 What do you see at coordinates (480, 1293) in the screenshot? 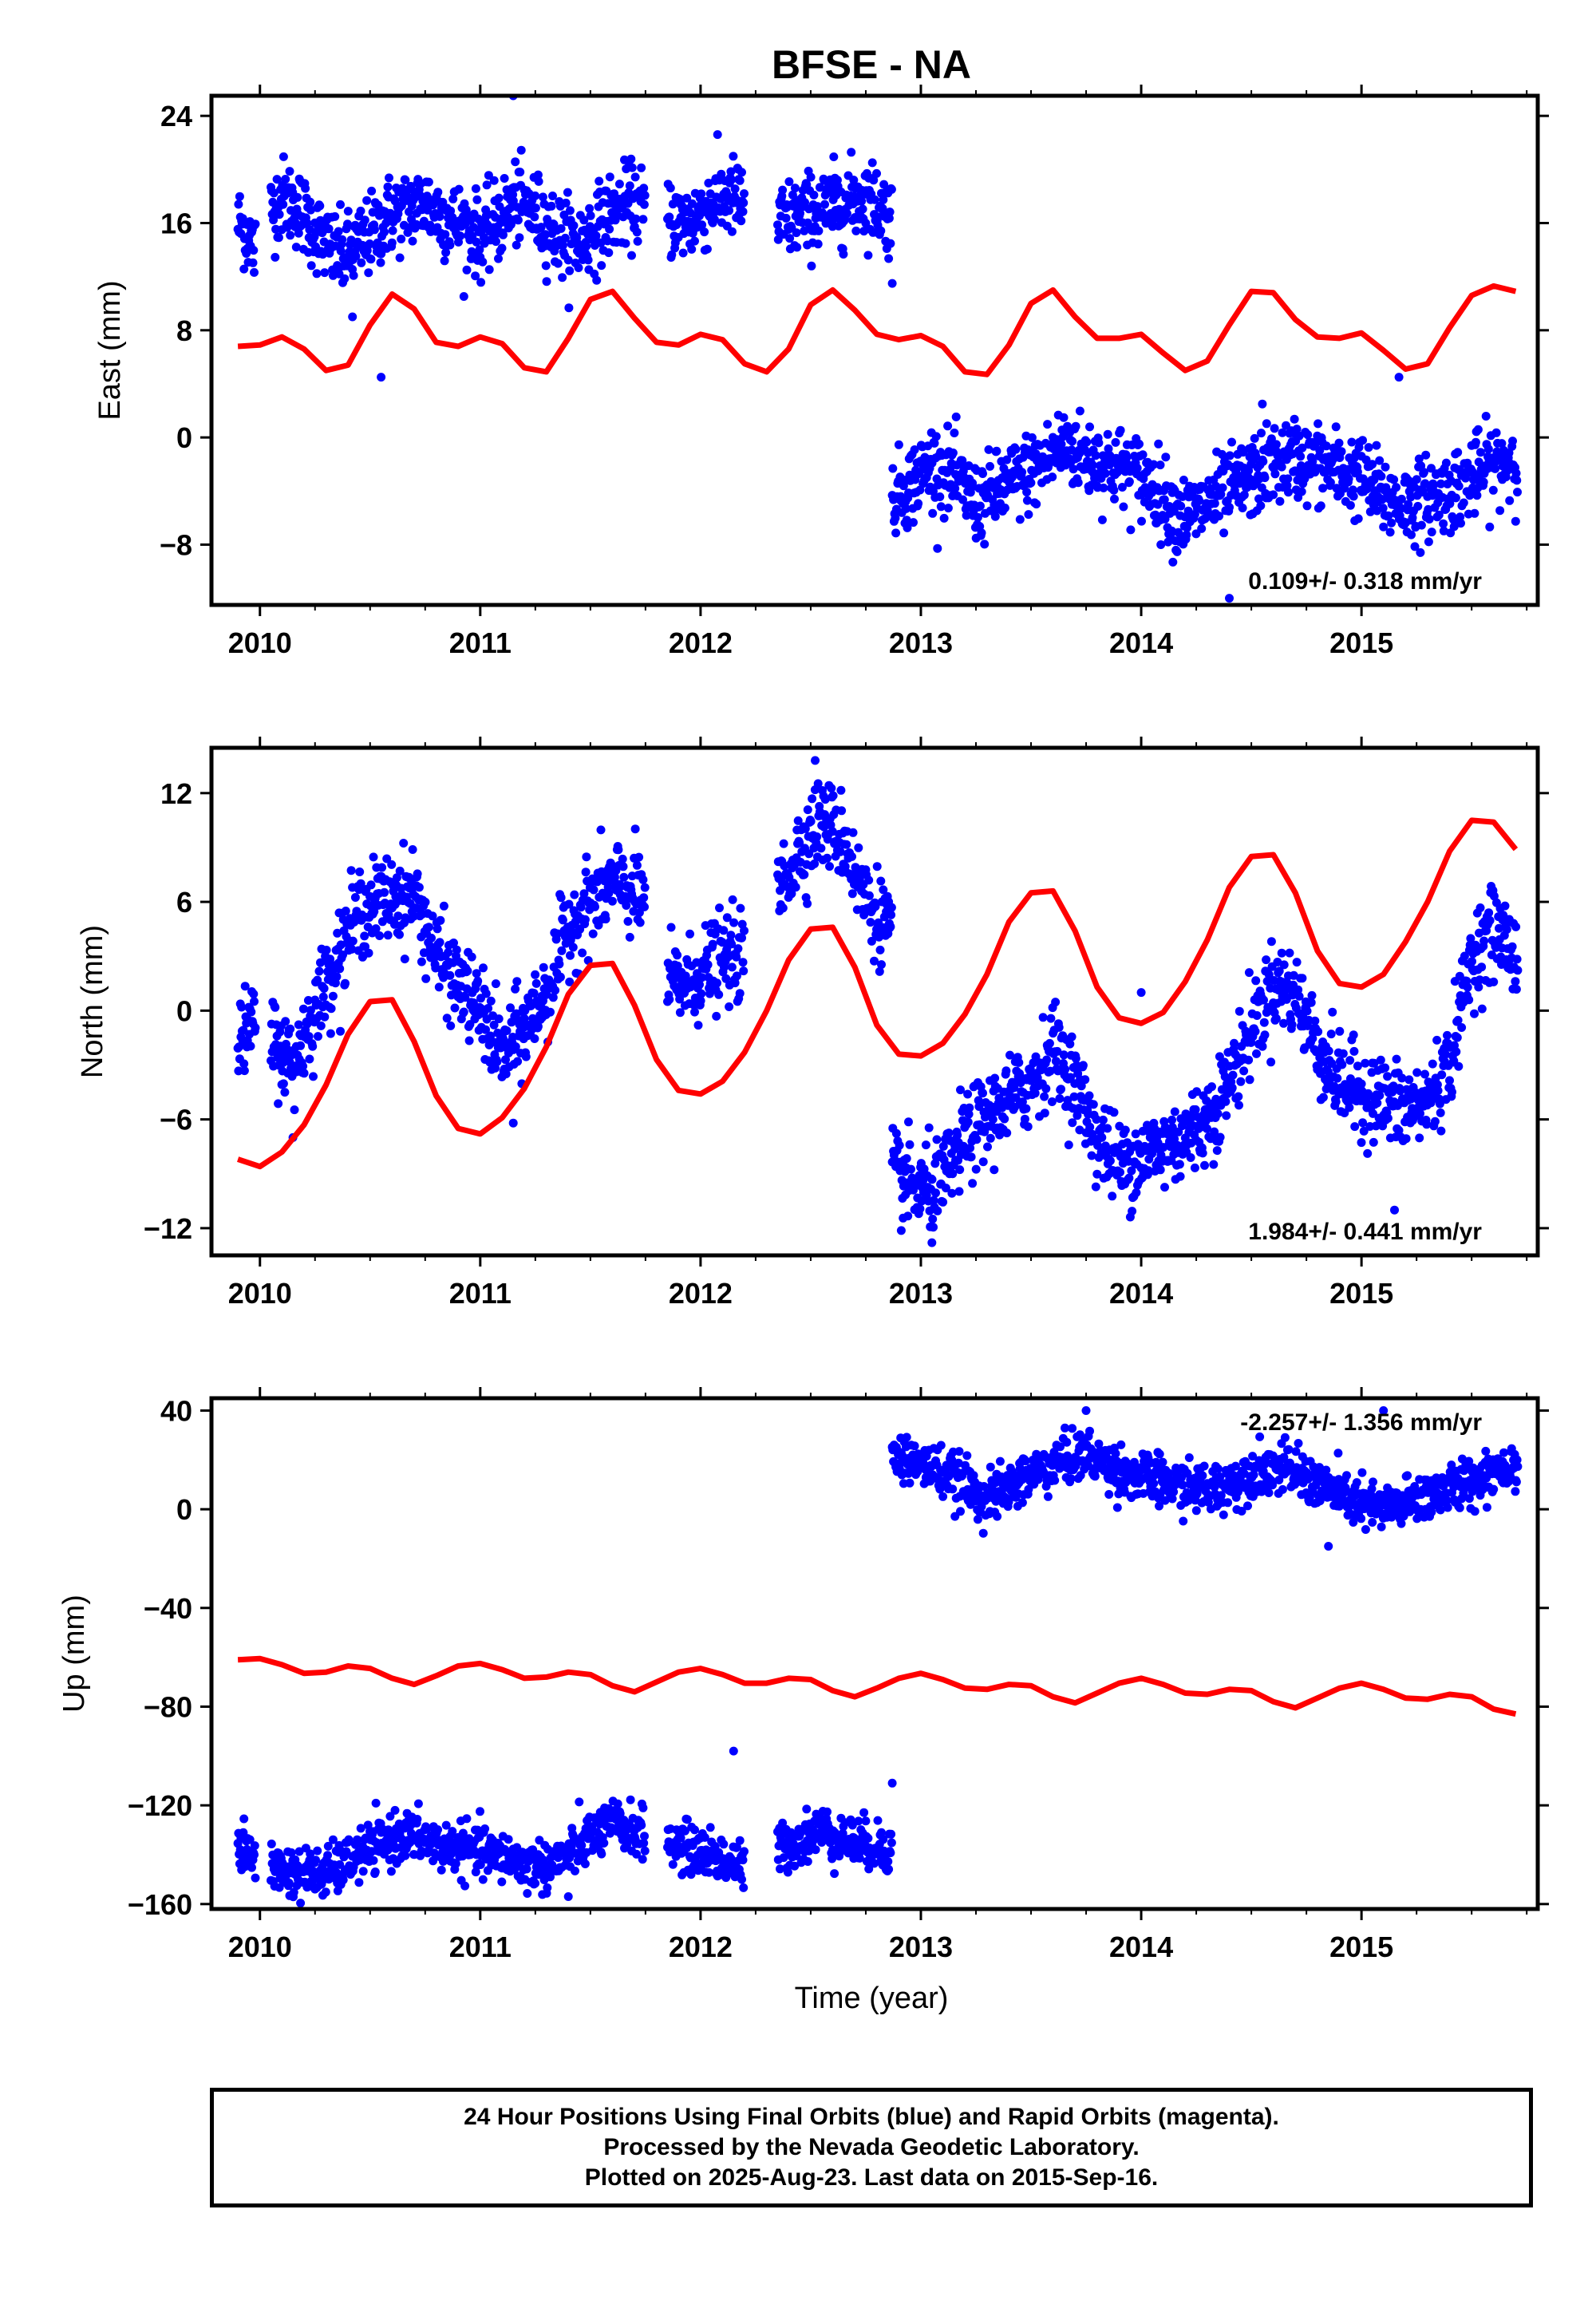
I see `north-x-tick-label: 2011` at bounding box center [480, 1293].